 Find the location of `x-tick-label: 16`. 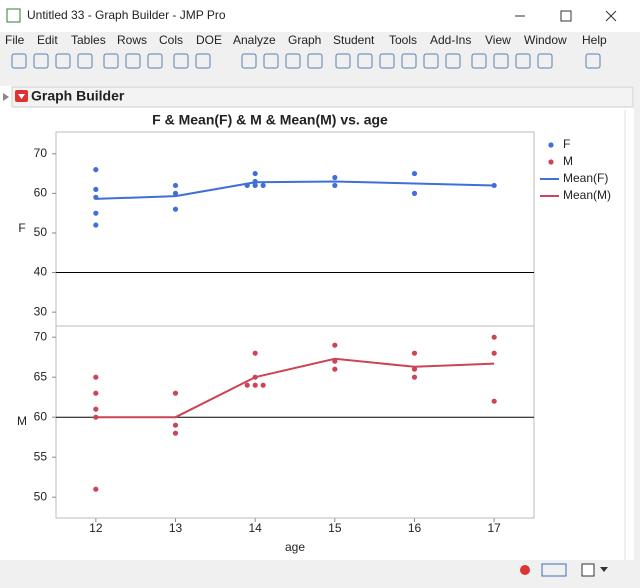

x-tick-label: 16 is located at coordinates (415, 528).